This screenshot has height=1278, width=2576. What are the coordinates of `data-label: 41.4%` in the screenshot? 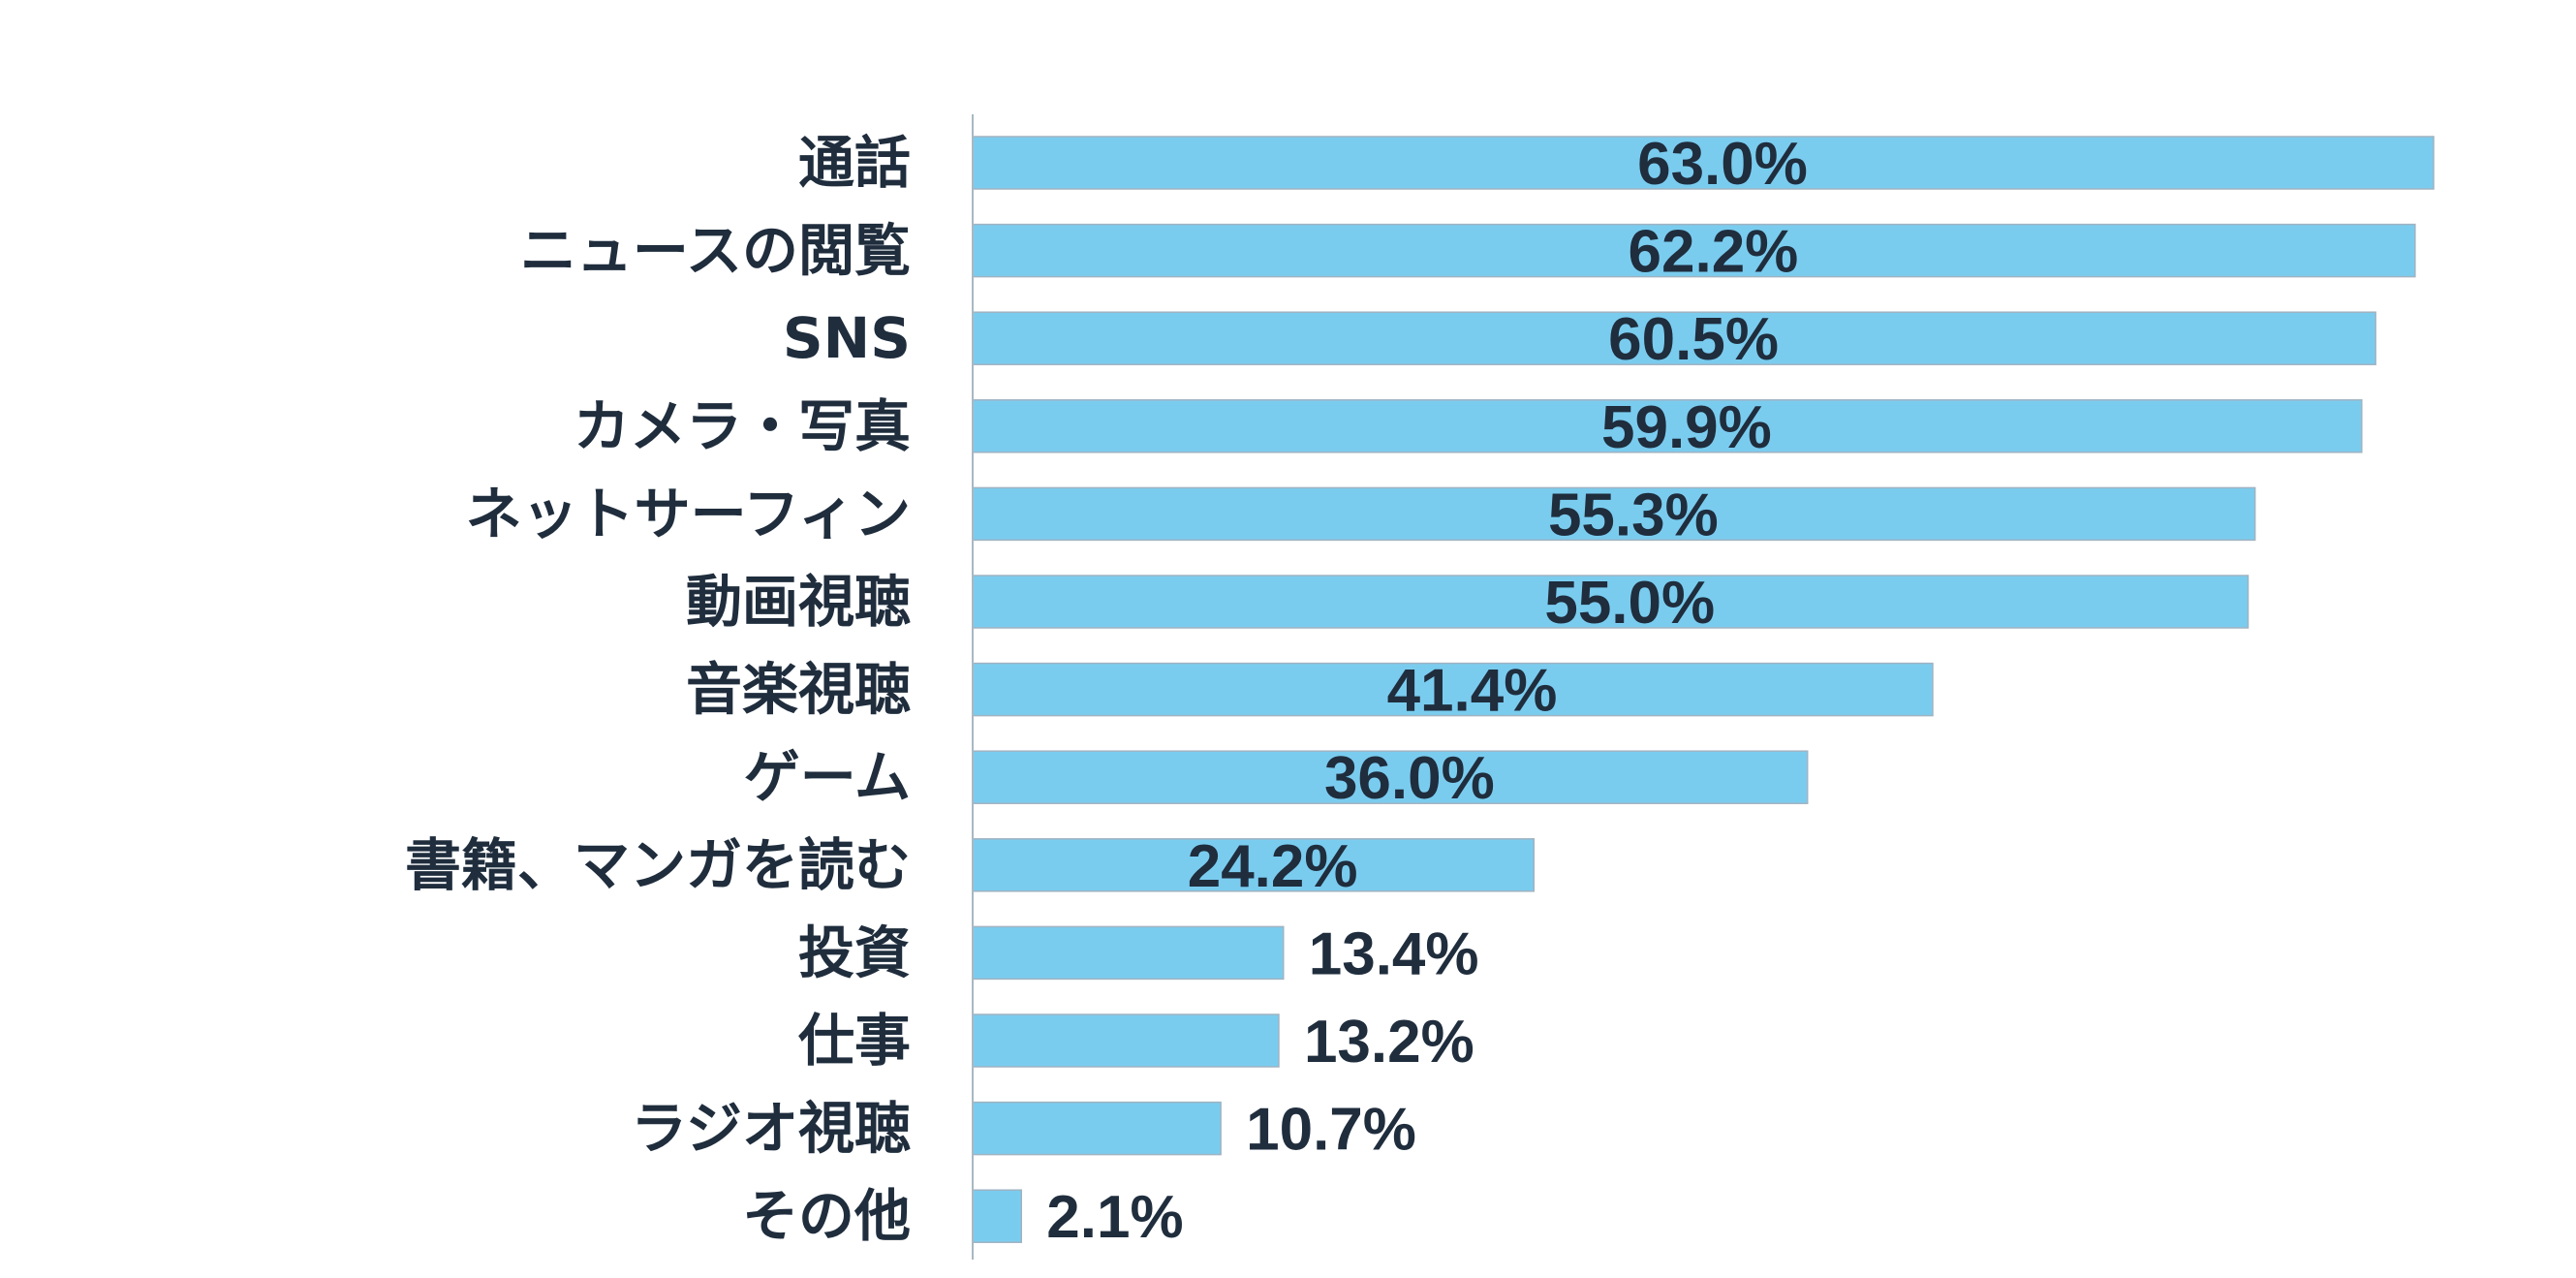 It's located at (1472, 691).